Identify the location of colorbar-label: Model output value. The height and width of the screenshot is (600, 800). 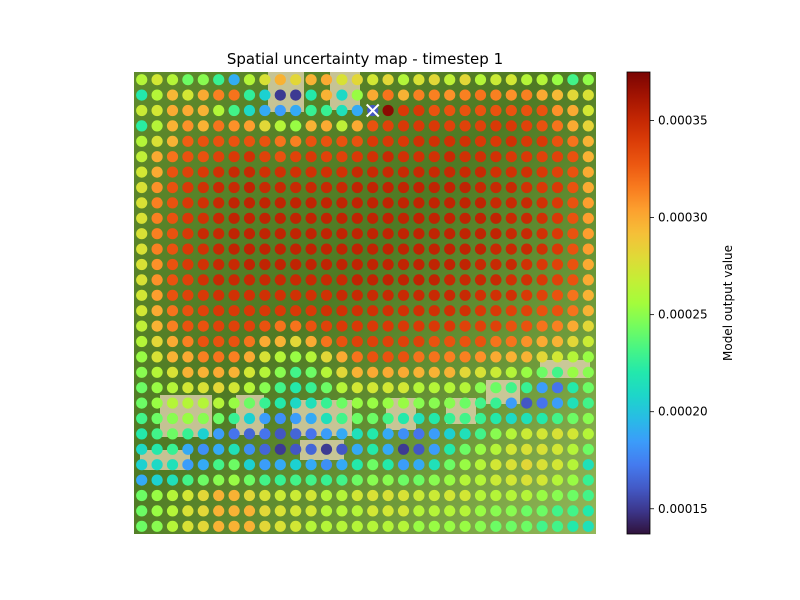
(728, 303).